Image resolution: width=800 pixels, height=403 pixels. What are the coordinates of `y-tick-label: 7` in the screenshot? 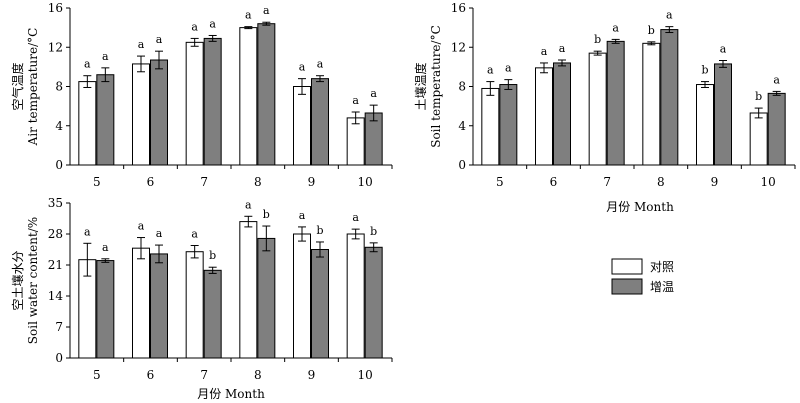 It's located at (59, 327).